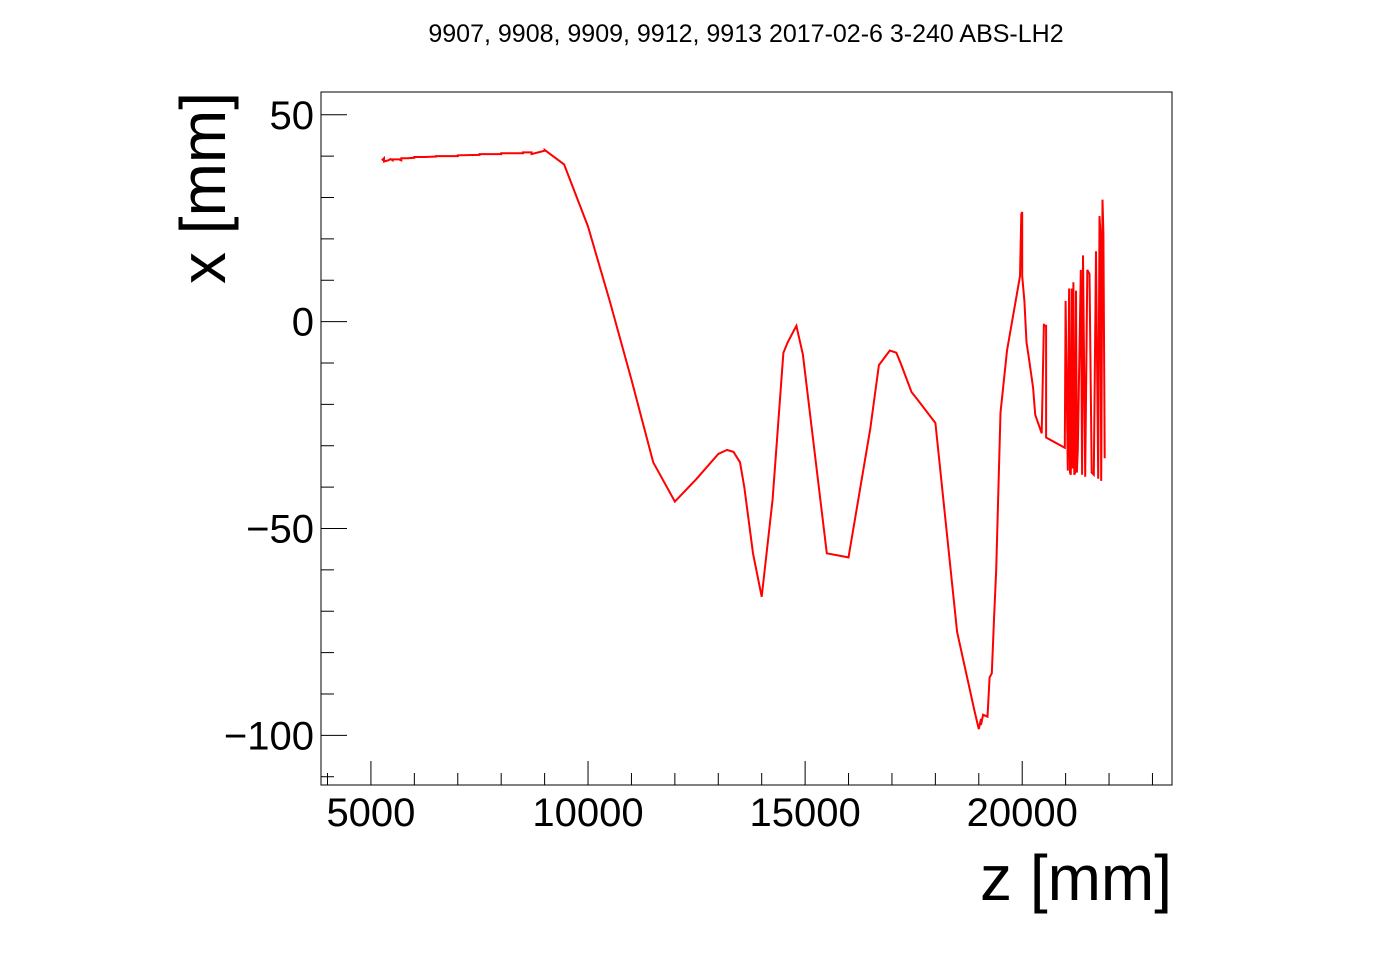 The image size is (1396, 972). I want to click on y-tick-label: 50, so click(292, 116).